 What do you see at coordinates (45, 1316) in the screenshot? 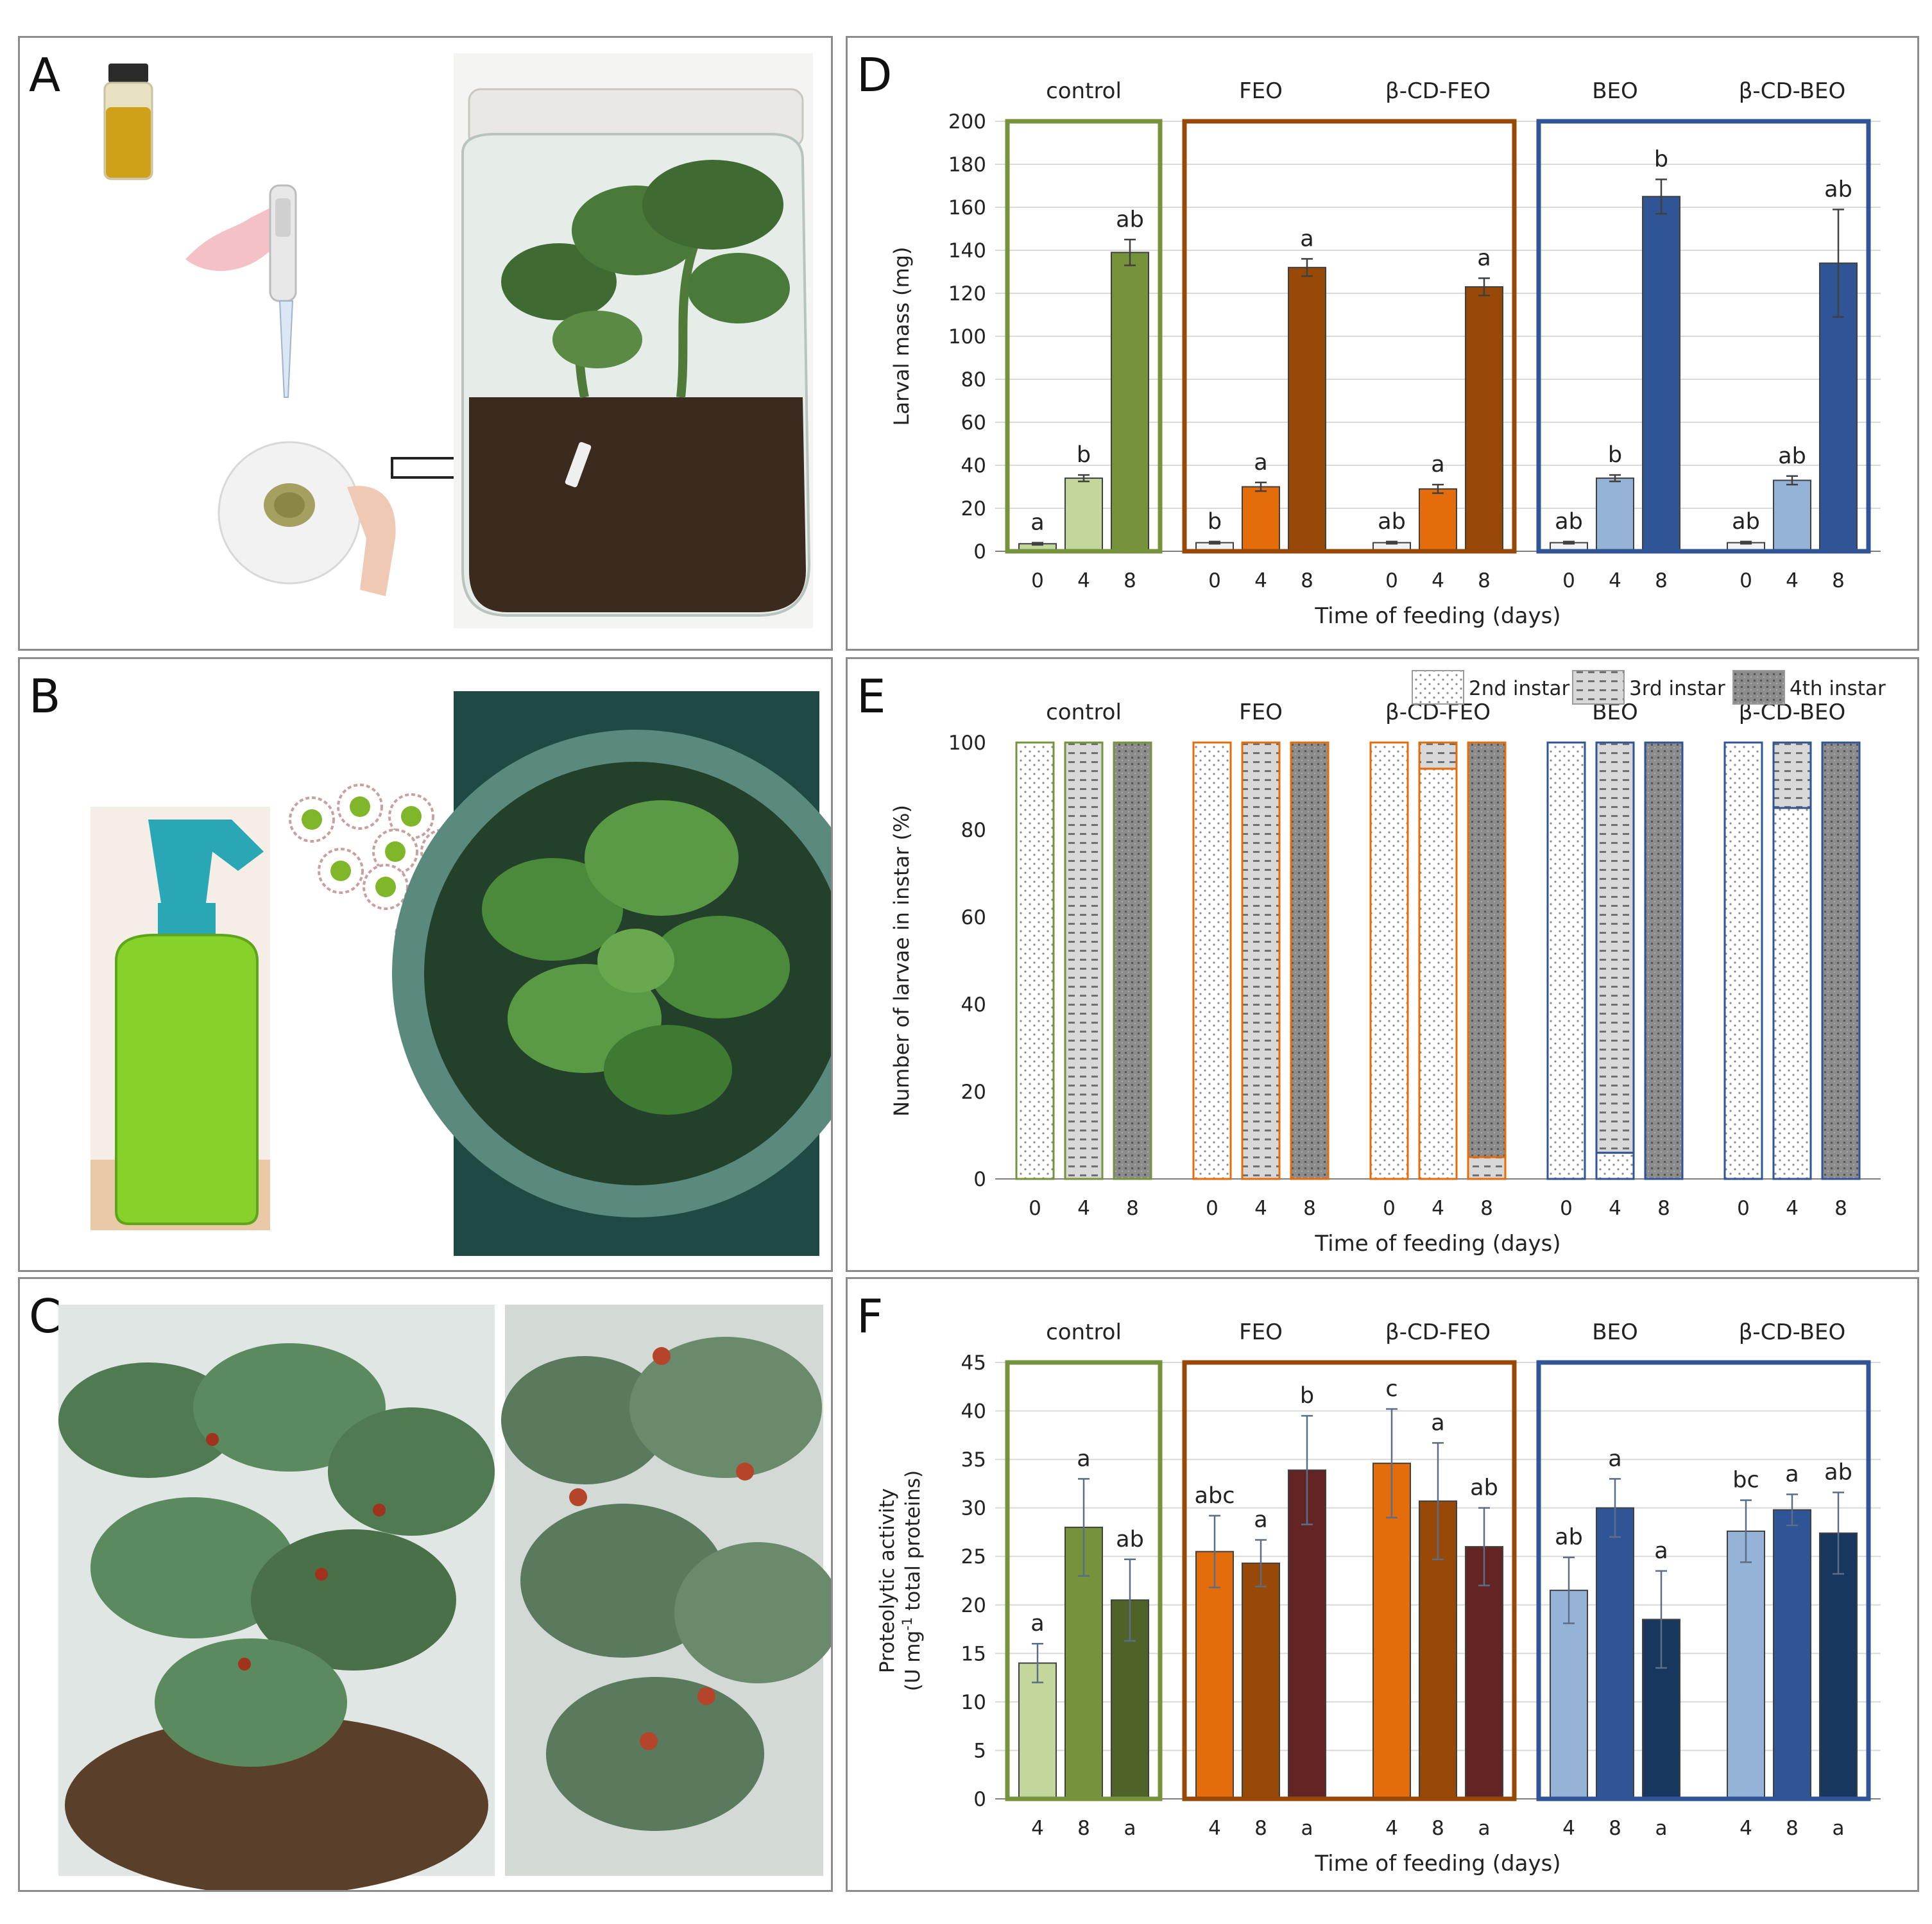
I see `panel-c-label: C` at bounding box center [45, 1316].